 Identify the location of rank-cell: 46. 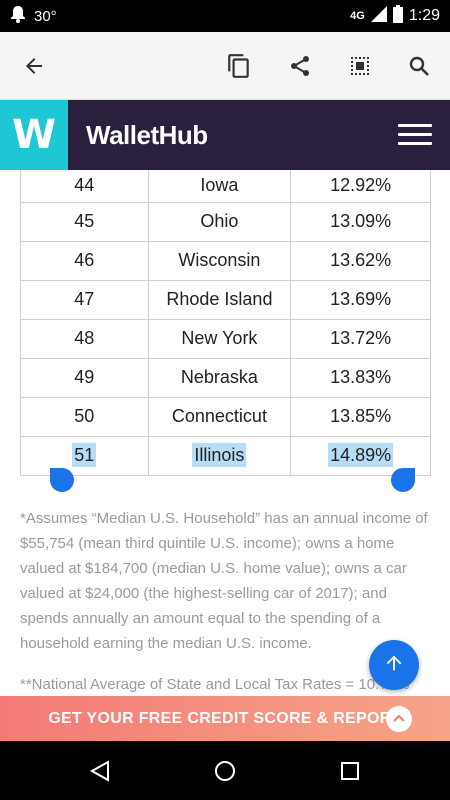
(84, 260).